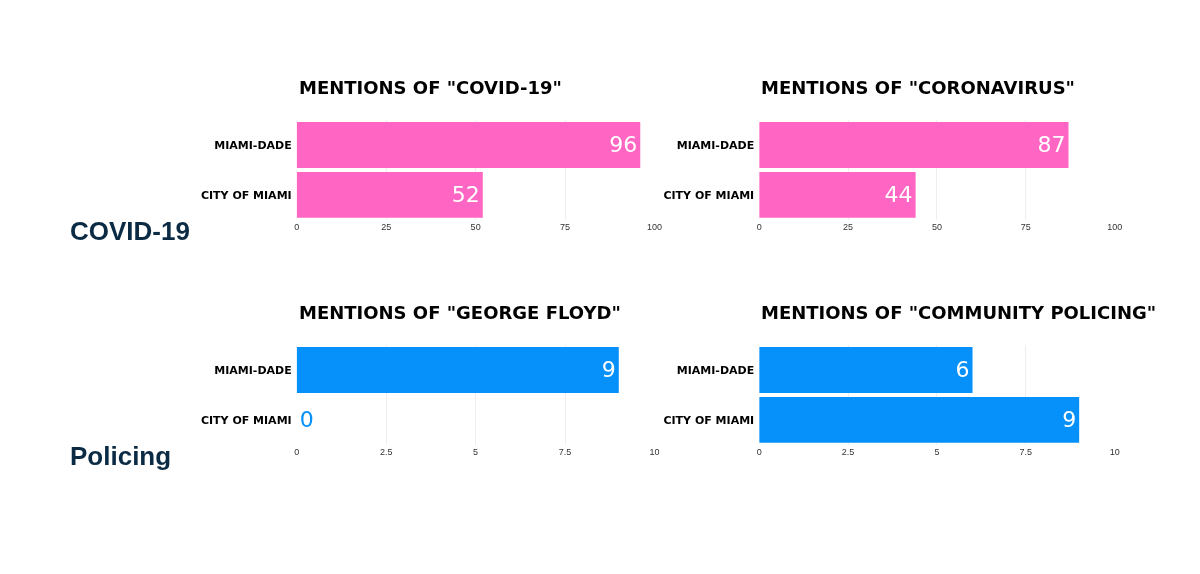 The width and height of the screenshot is (1200, 574). What do you see at coordinates (430, 87) in the screenshot?
I see `chart-title: MENTIONS OF "COVID-19"` at bounding box center [430, 87].